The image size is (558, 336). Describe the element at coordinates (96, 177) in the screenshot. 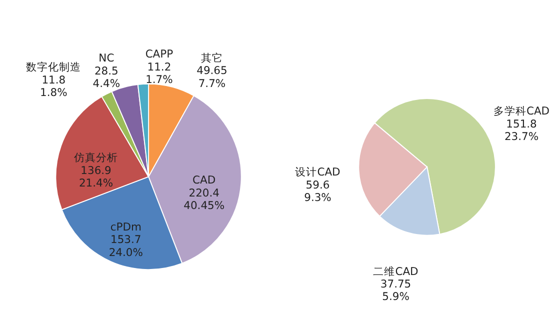

I see `data-label: 136.9 21.4%` at that location.